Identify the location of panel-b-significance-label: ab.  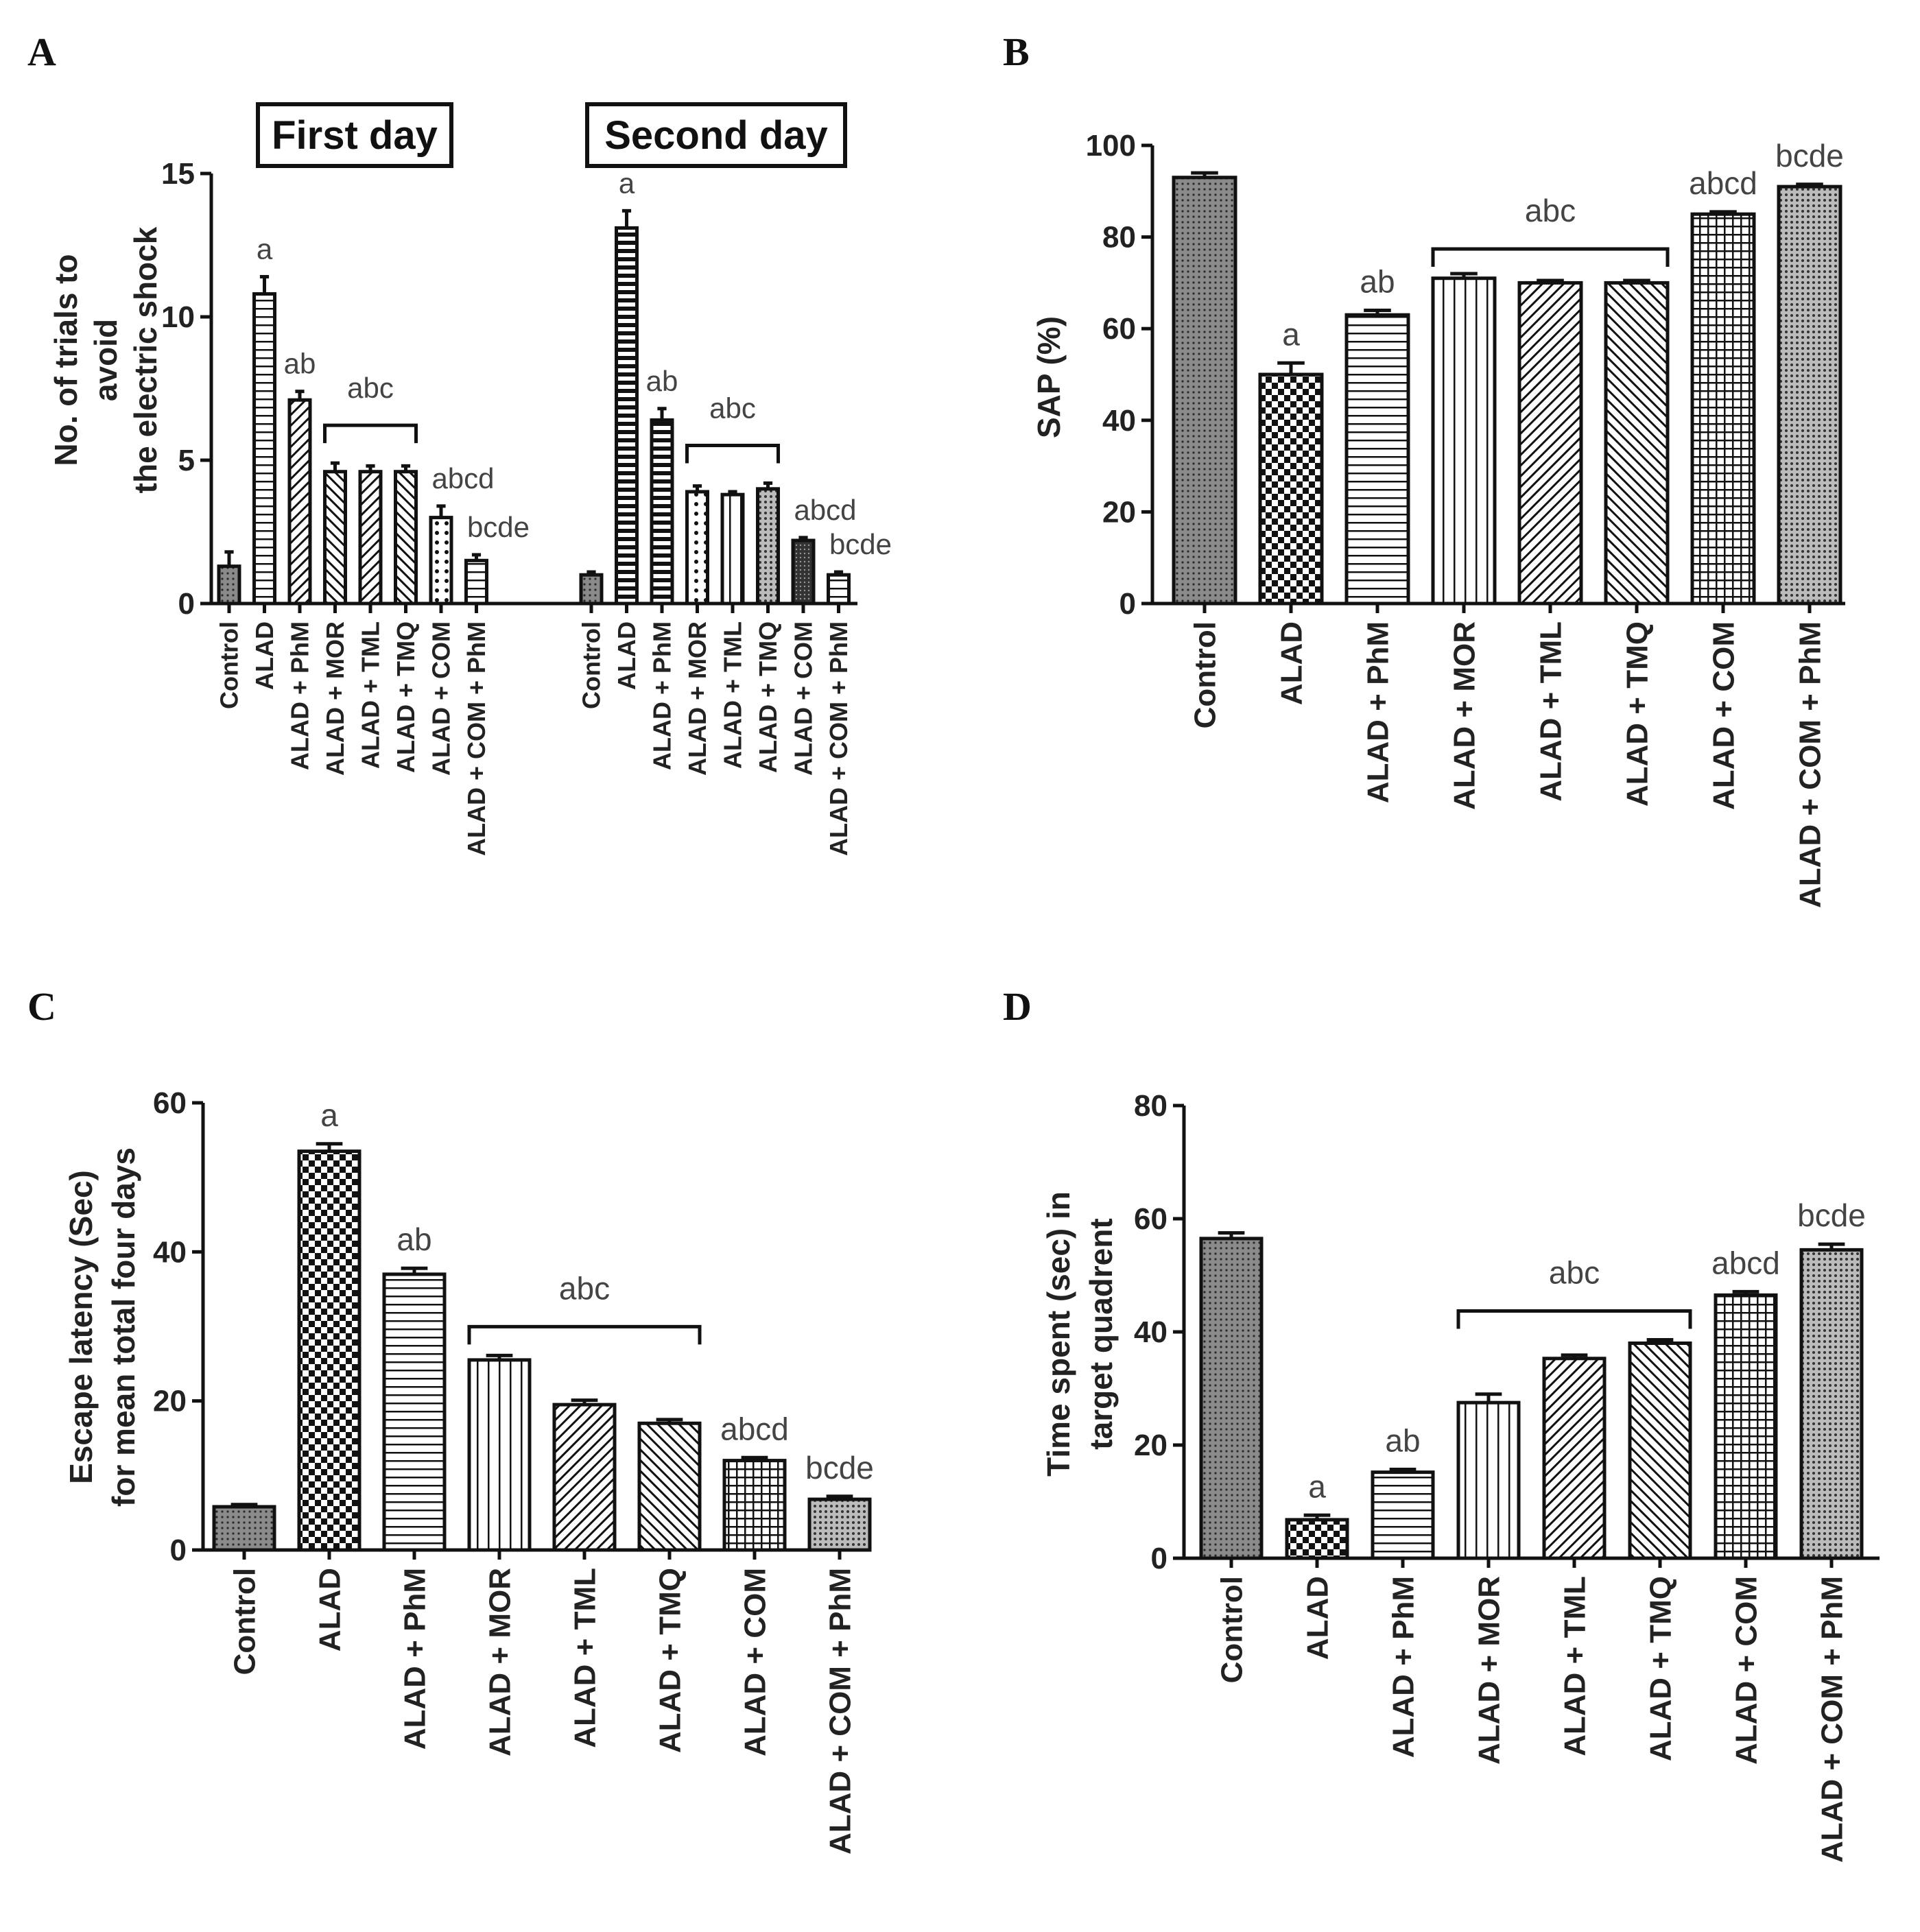
(1377, 281).